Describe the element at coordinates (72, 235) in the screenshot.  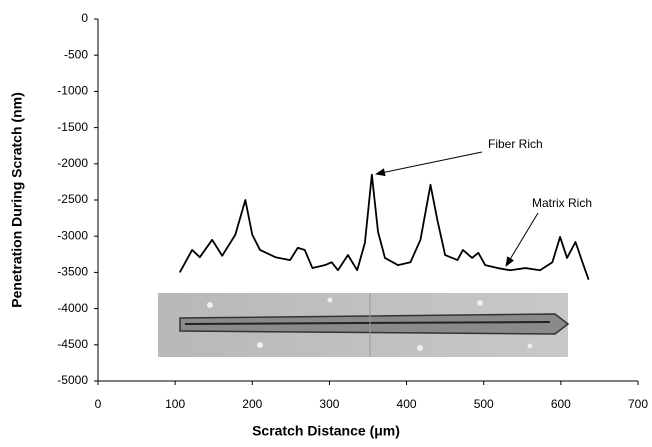
I see `y-tick-label: -3000` at that location.